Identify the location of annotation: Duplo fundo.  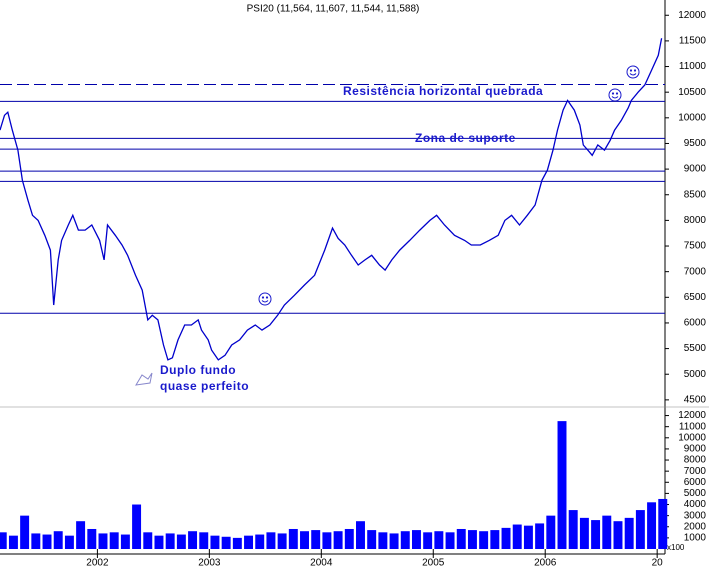
(198, 370).